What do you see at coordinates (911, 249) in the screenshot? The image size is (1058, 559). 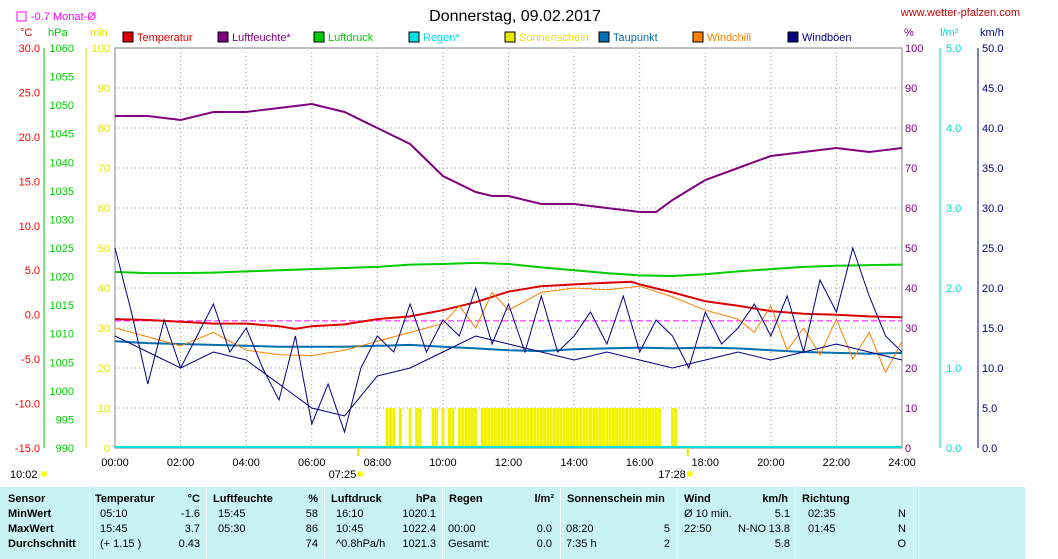 I see `tick-label-humidity: 50` at bounding box center [911, 249].